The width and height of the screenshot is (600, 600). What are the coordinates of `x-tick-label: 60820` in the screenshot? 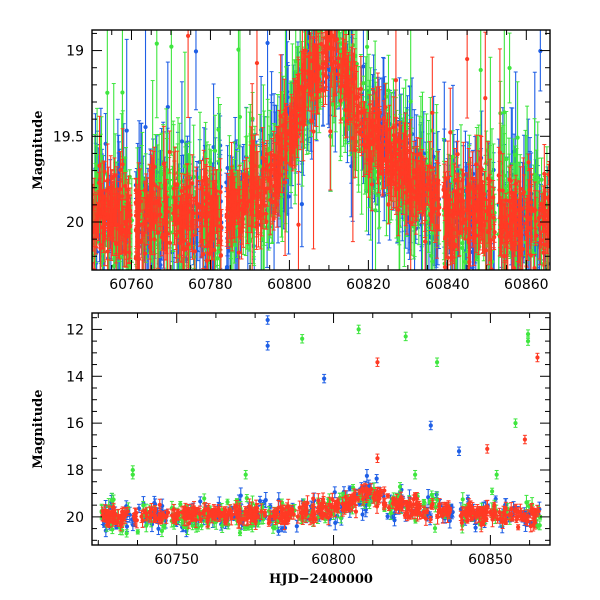 It's located at (368, 285).